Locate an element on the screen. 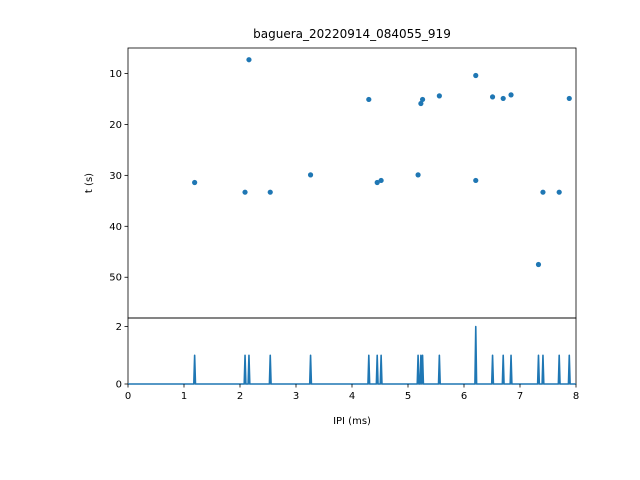  scatter-y-tick-label: 30 is located at coordinates (115, 176).